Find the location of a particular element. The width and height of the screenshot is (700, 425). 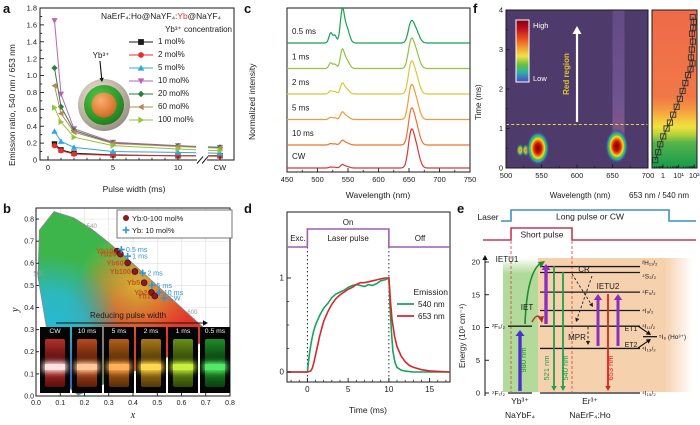

svg-text: 4 is located at coordinates (501, 10).